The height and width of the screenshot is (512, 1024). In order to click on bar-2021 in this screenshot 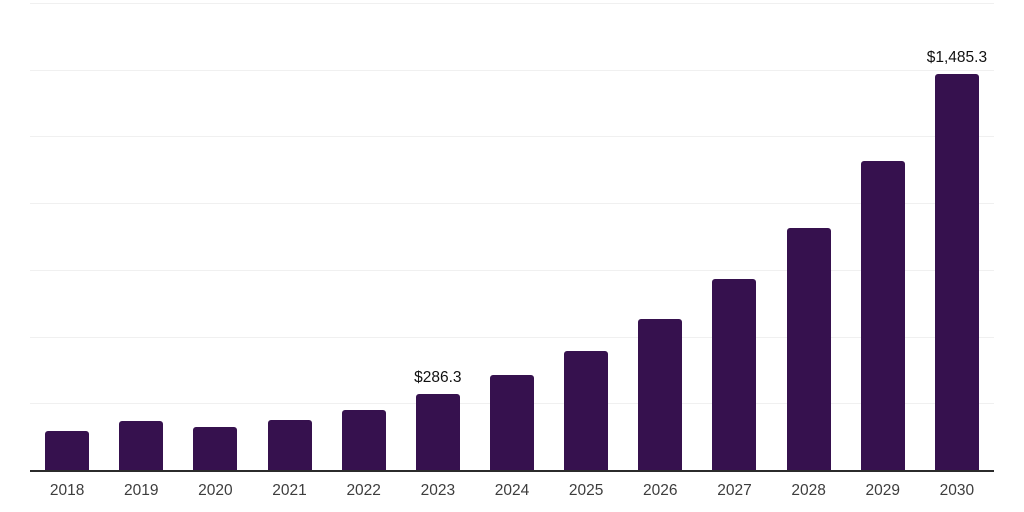, I will do `click(289, 445)`.